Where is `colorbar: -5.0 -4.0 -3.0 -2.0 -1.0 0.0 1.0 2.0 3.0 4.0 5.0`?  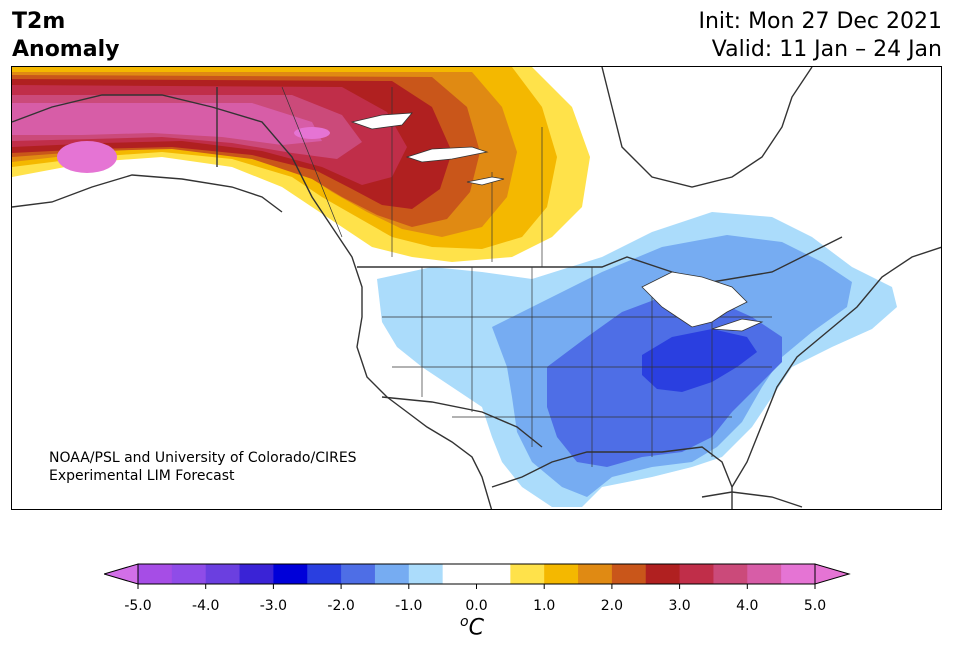 colorbar: -5.0 -4.0 -3.0 -2.0 -1.0 0.0 1.0 2.0 3.0 4.0 5.0 is located at coordinates (477, 588).